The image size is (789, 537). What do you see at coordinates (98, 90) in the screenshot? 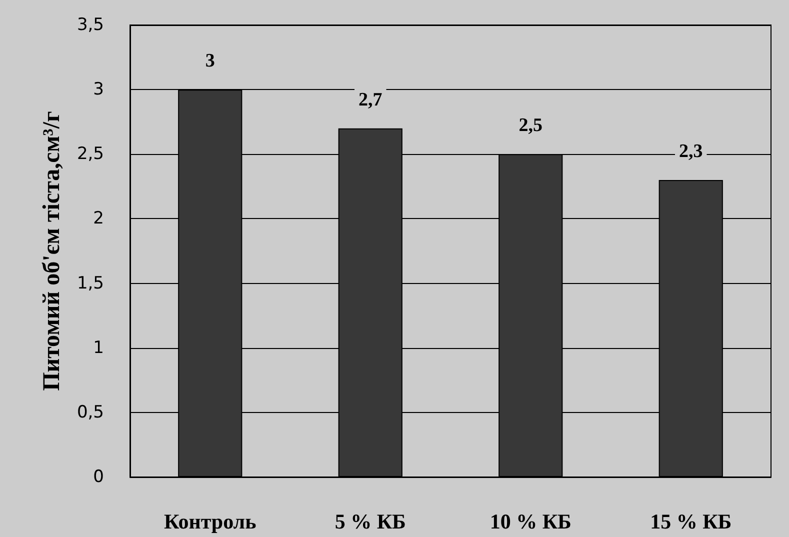
I see `y-tick-label: 3` at bounding box center [98, 90].